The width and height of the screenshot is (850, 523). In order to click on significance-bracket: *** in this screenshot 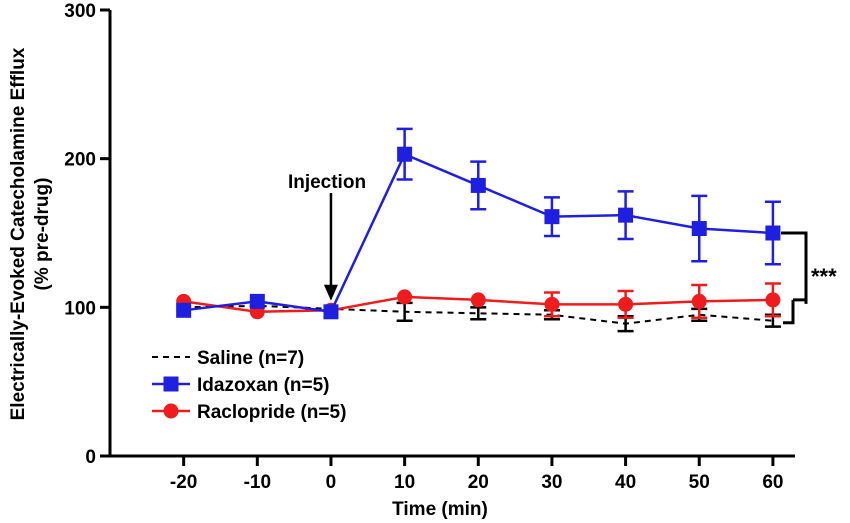, I will do `click(809, 278)`.